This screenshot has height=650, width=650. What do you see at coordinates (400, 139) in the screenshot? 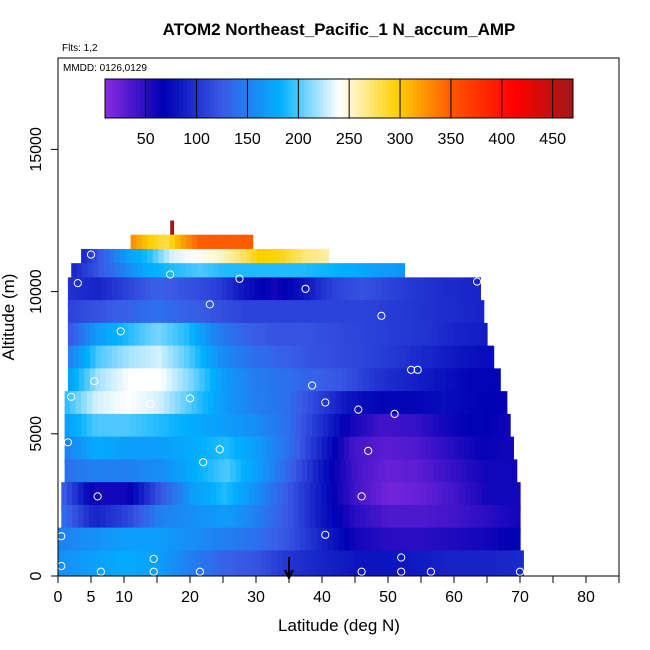
I see `colorbar-tick-label: 300` at bounding box center [400, 139].